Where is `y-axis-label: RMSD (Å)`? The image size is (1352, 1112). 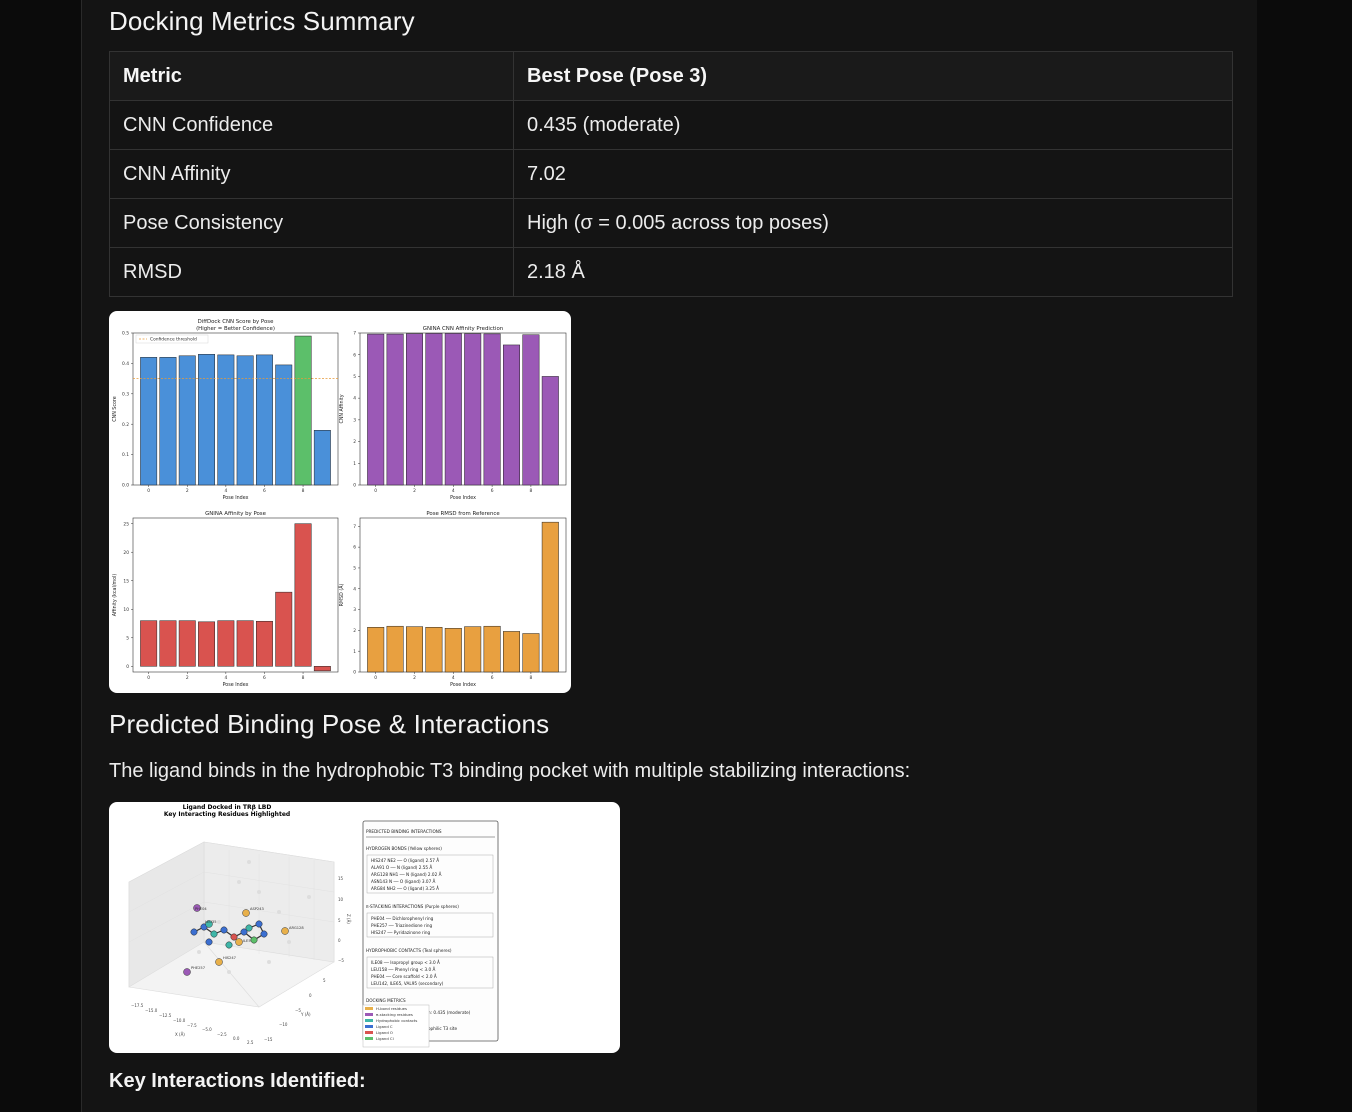 y-axis-label: RMSD (Å) is located at coordinates (341, 594).